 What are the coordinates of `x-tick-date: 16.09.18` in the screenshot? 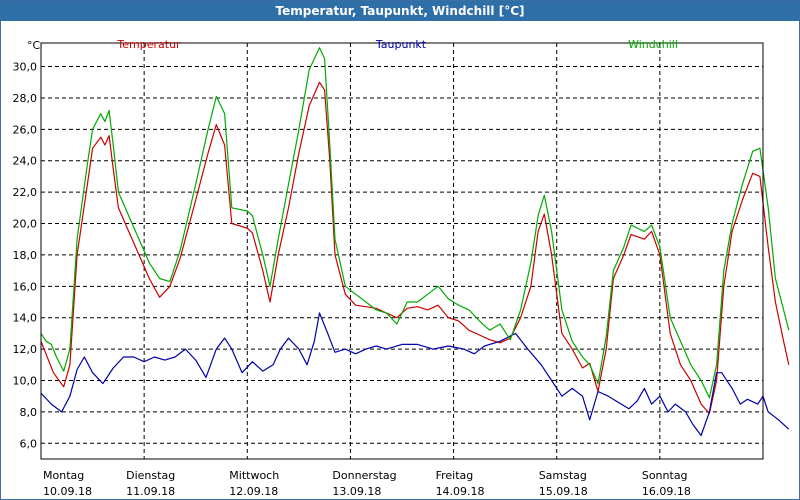 It's located at (666, 491).